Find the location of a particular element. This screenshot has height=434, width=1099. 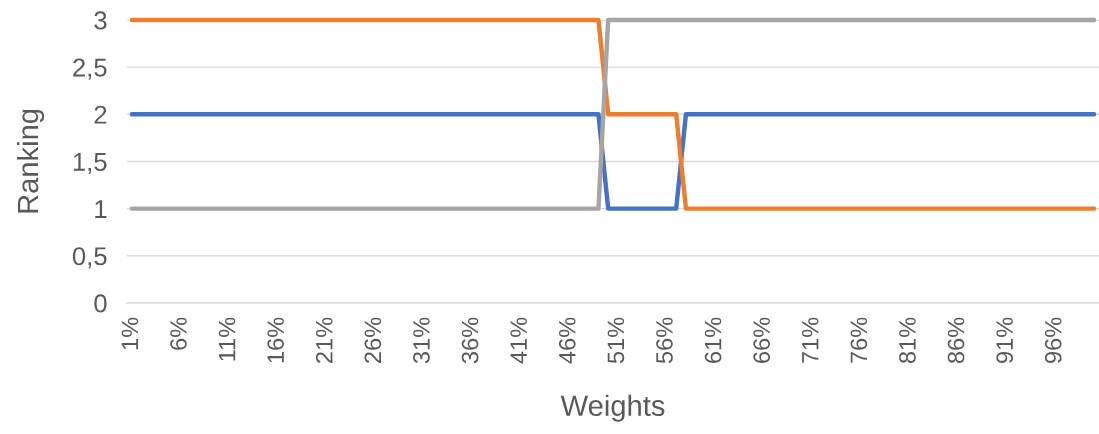

x-tick-label: 46% is located at coordinates (567, 340).